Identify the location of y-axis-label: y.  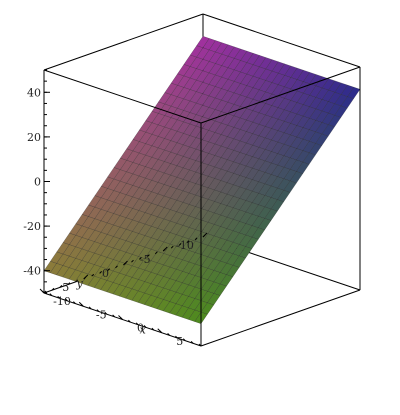
(79, 283).